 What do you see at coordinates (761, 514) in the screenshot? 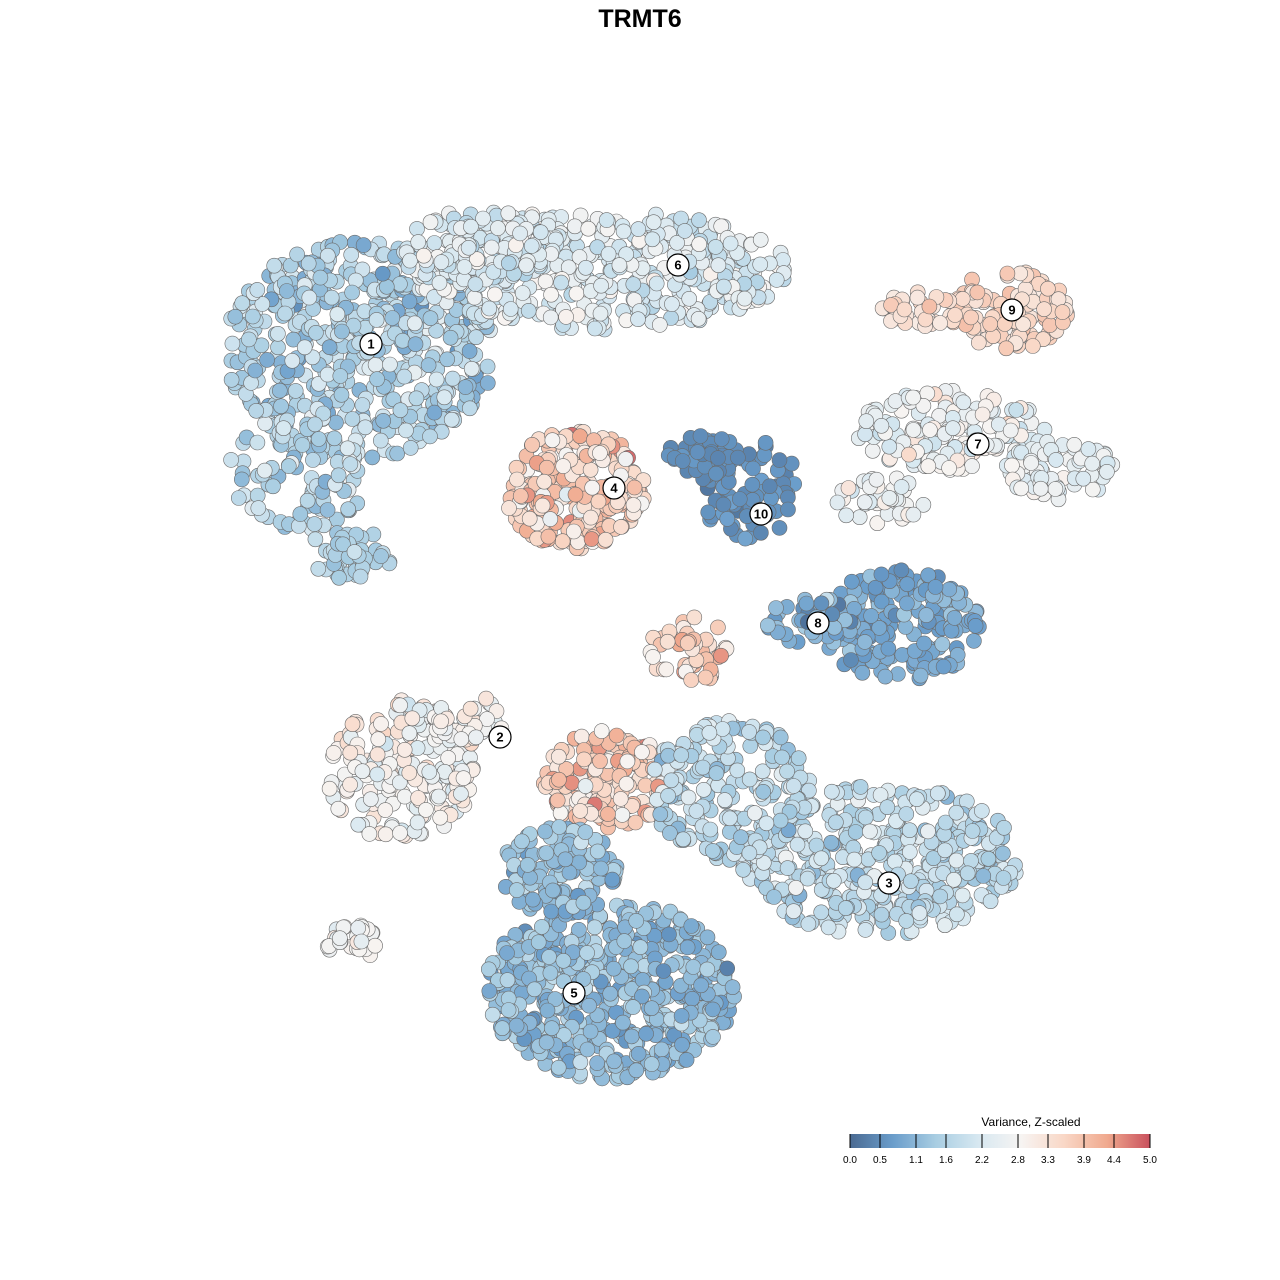
I see `cluster-label-text: 10` at bounding box center [761, 514].